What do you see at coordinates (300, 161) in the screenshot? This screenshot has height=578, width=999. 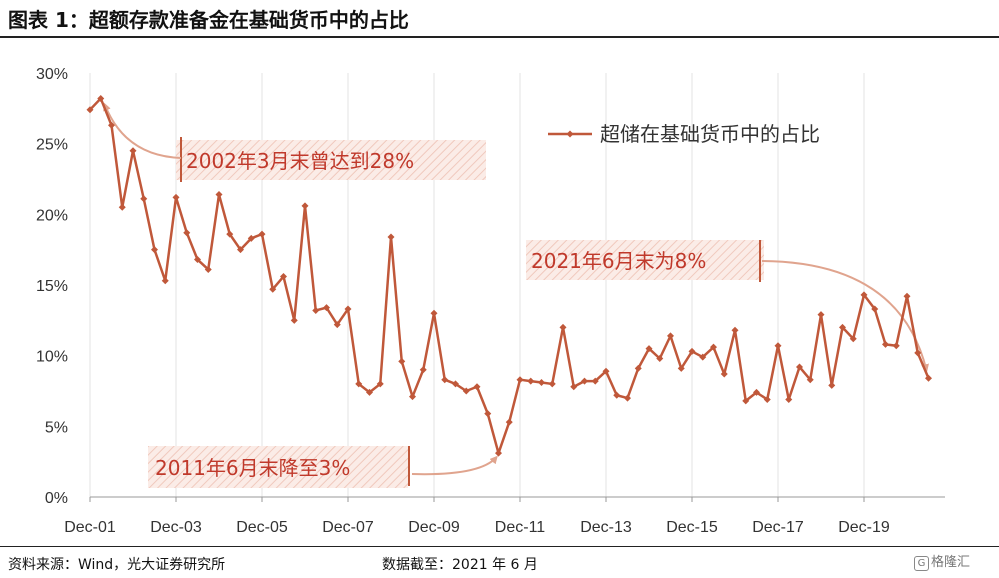 I see `annotation-label: 2002年3月末曾达到28%` at bounding box center [300, 161].